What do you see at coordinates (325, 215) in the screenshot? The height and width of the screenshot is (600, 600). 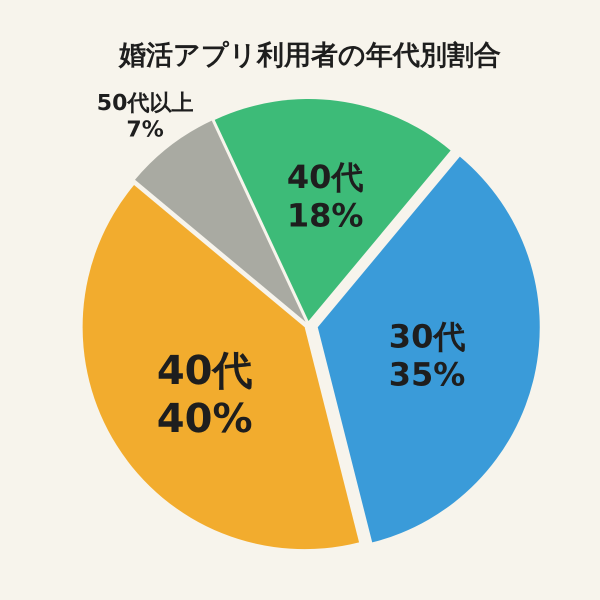 I see `data-label: 18%` at bounding box center [325, 215].